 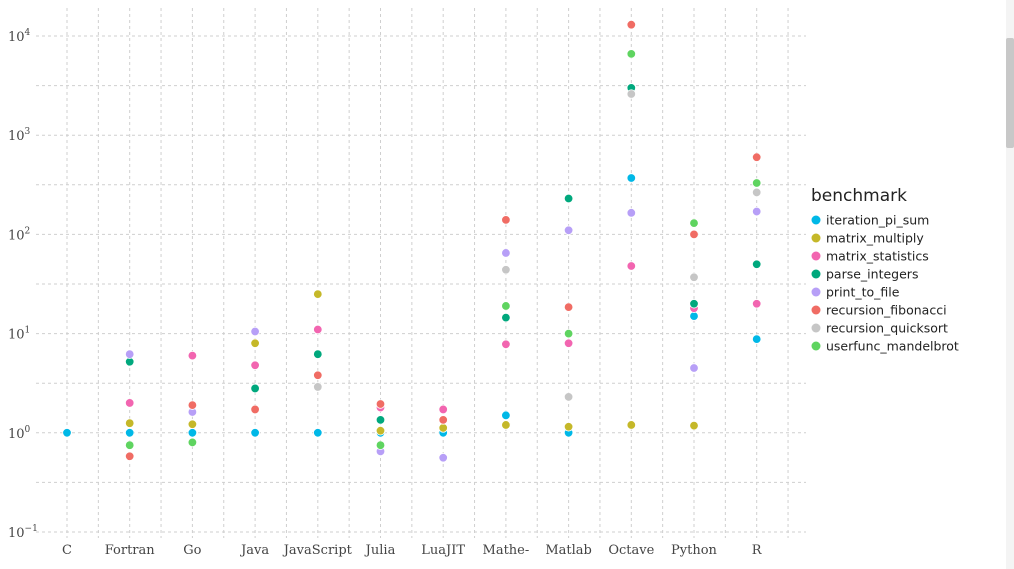 I want to click on x-tick-label: Mathe-, so click(x=506, y=550).